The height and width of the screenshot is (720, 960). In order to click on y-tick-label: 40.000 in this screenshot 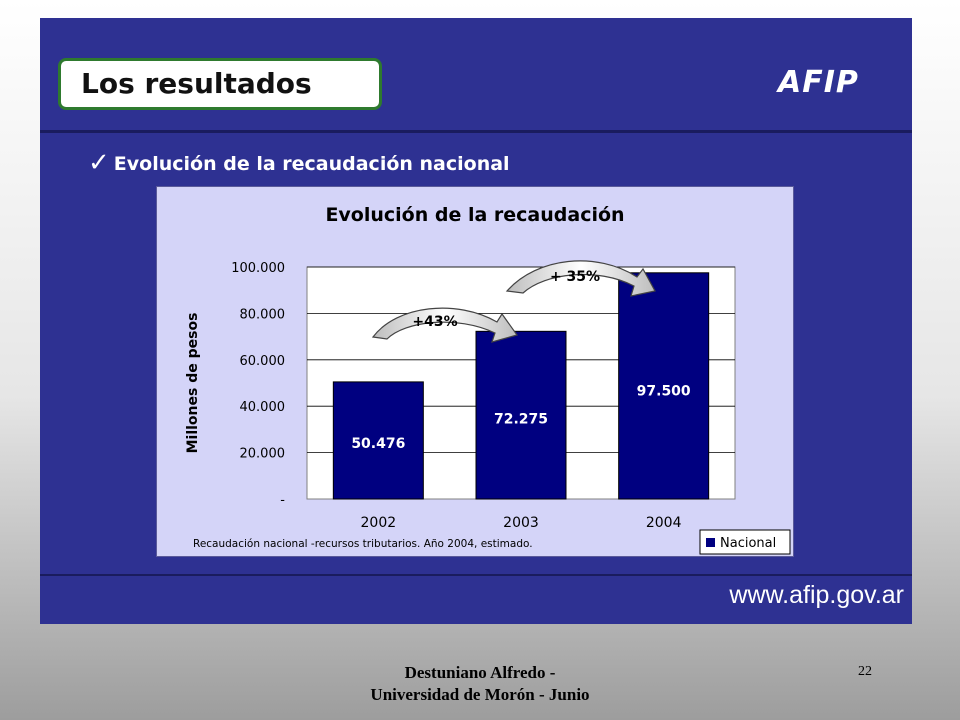, I will do `click(263, 407)`.